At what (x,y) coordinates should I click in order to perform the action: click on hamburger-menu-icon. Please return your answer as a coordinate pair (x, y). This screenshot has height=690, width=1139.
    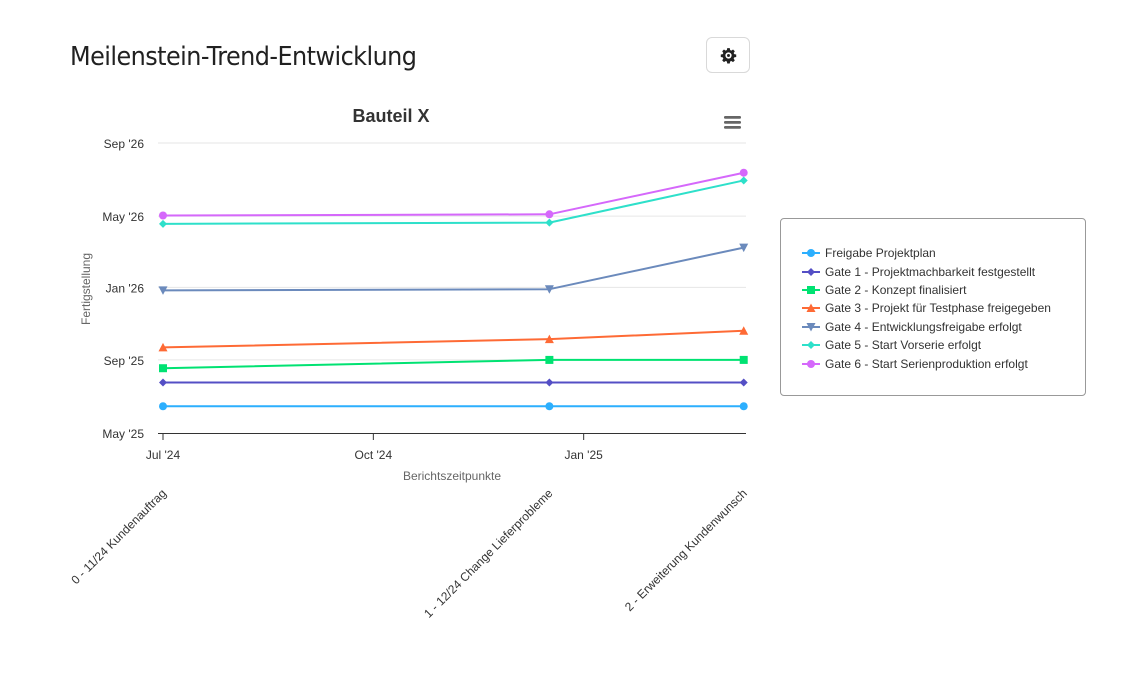
    Looking at the image, I should click on (732, 122).